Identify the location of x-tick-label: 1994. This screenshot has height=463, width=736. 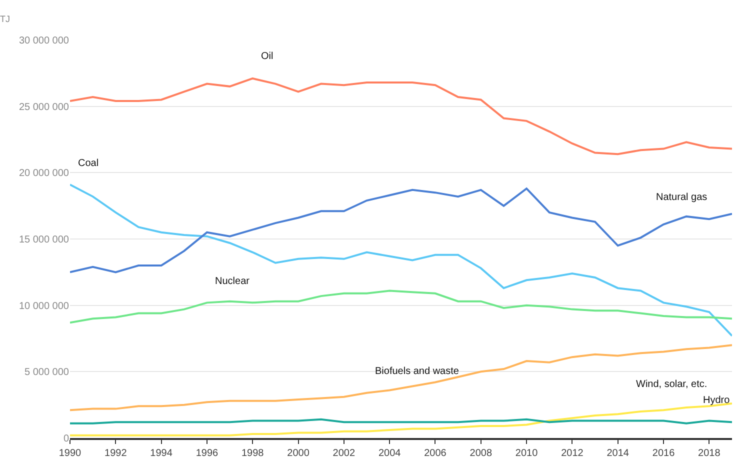
(161, 453).